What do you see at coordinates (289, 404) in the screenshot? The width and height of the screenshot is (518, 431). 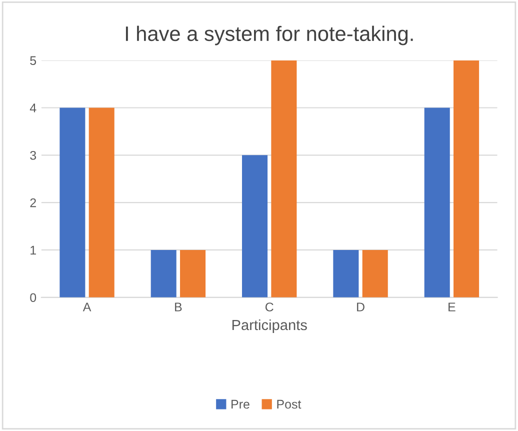 I see `legend-label: Post` at bounding box center [289, 404].